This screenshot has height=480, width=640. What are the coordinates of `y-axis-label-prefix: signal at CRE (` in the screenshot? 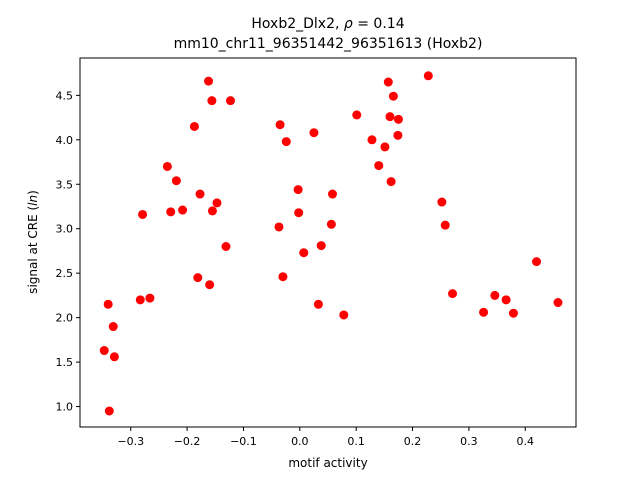 It's located at (33, 250).